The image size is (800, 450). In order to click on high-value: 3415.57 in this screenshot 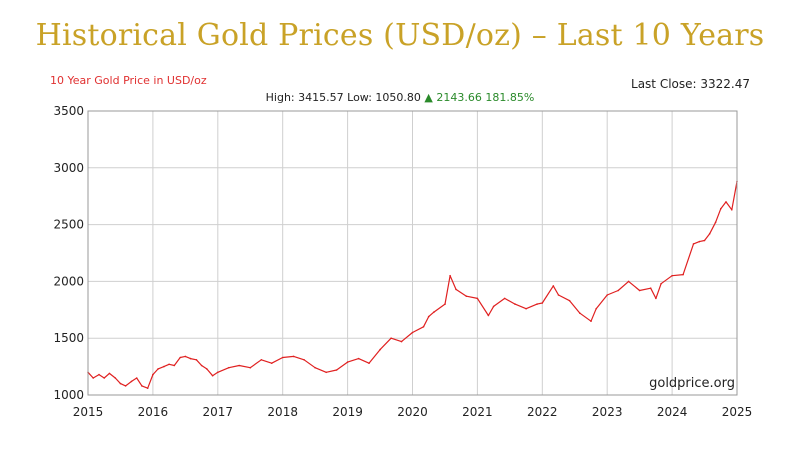, I will do `click(321, 97)`.